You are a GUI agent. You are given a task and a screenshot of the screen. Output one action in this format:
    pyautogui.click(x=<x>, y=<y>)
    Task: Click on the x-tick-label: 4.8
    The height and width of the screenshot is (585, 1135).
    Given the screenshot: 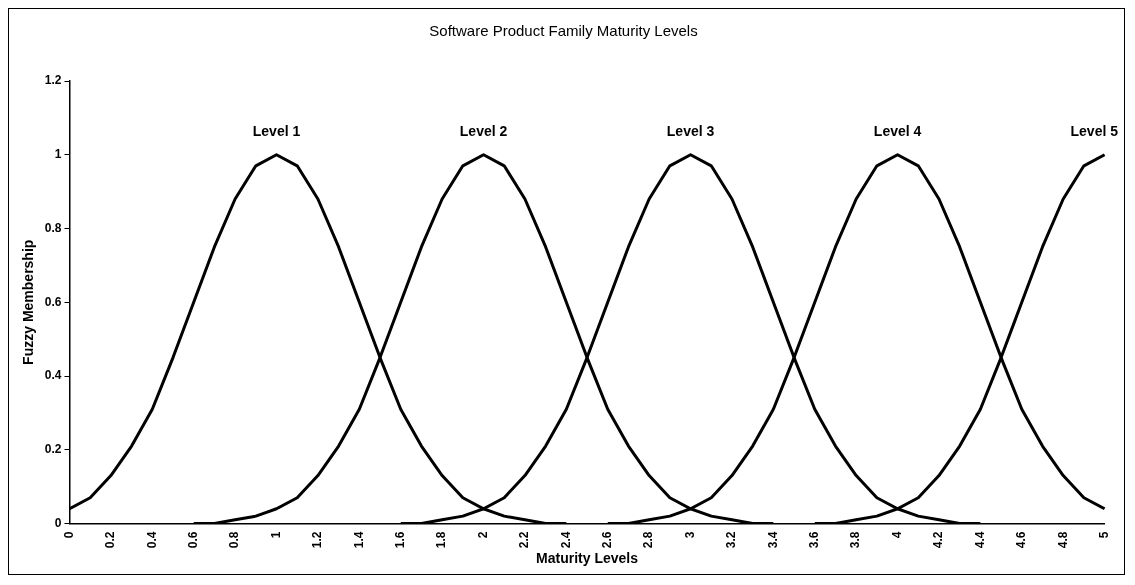 What is the action you would take?
    pyautogui.click(x=1062, y=540)
    